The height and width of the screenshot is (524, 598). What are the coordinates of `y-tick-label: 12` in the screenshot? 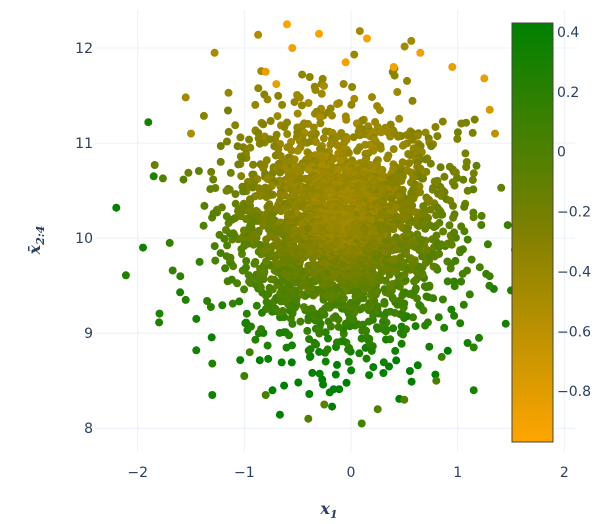 It's located at (84, 49).